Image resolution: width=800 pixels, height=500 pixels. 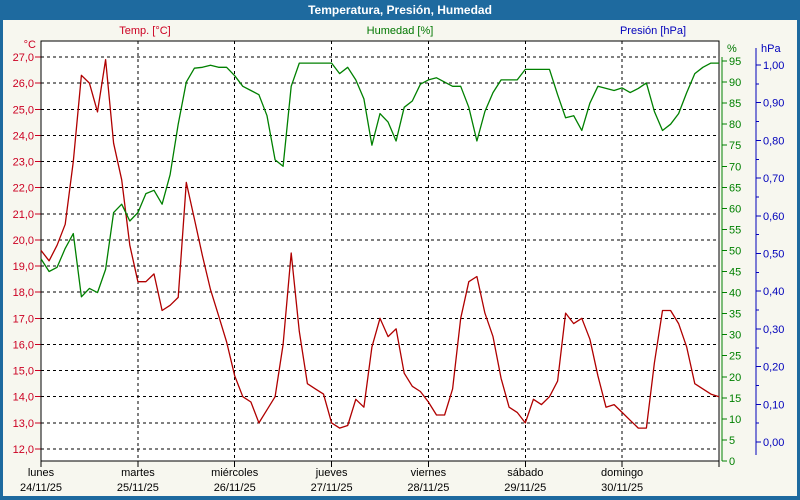 I want to click on svg-text: 60, so click(x=735, y=209).